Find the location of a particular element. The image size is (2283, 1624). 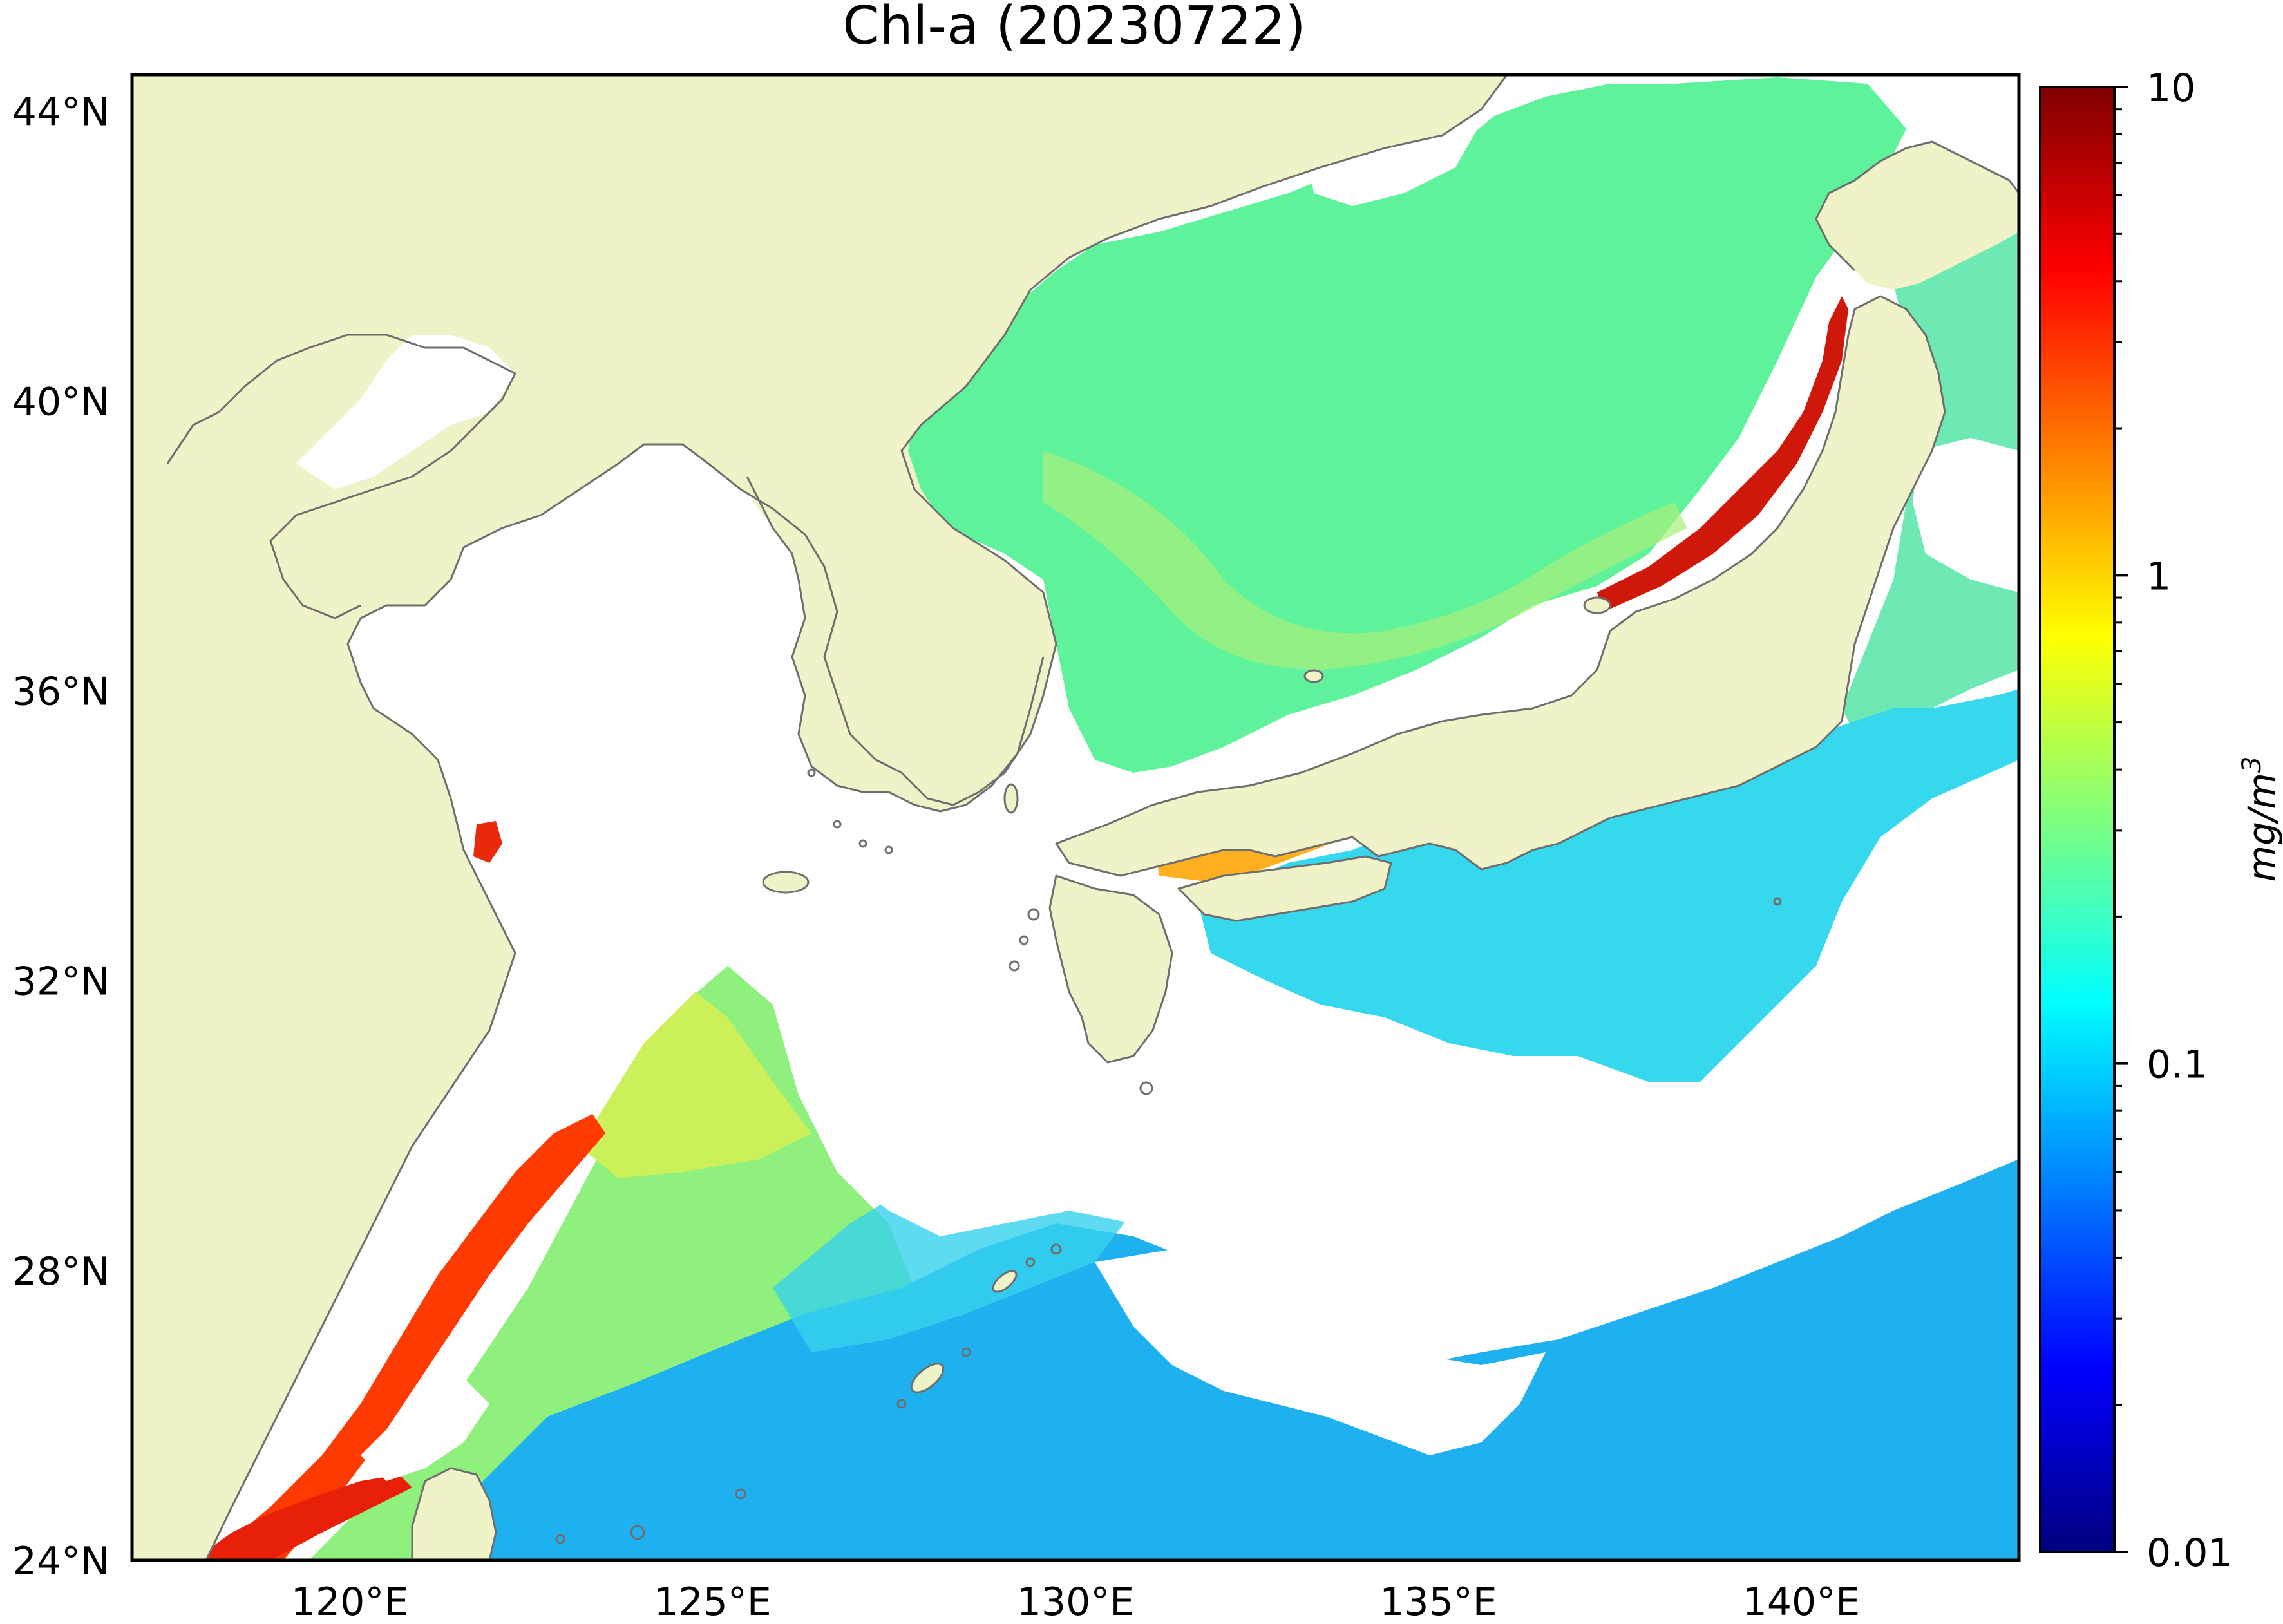

land-japan-hokkaido is located at coordinates (1917, 216).